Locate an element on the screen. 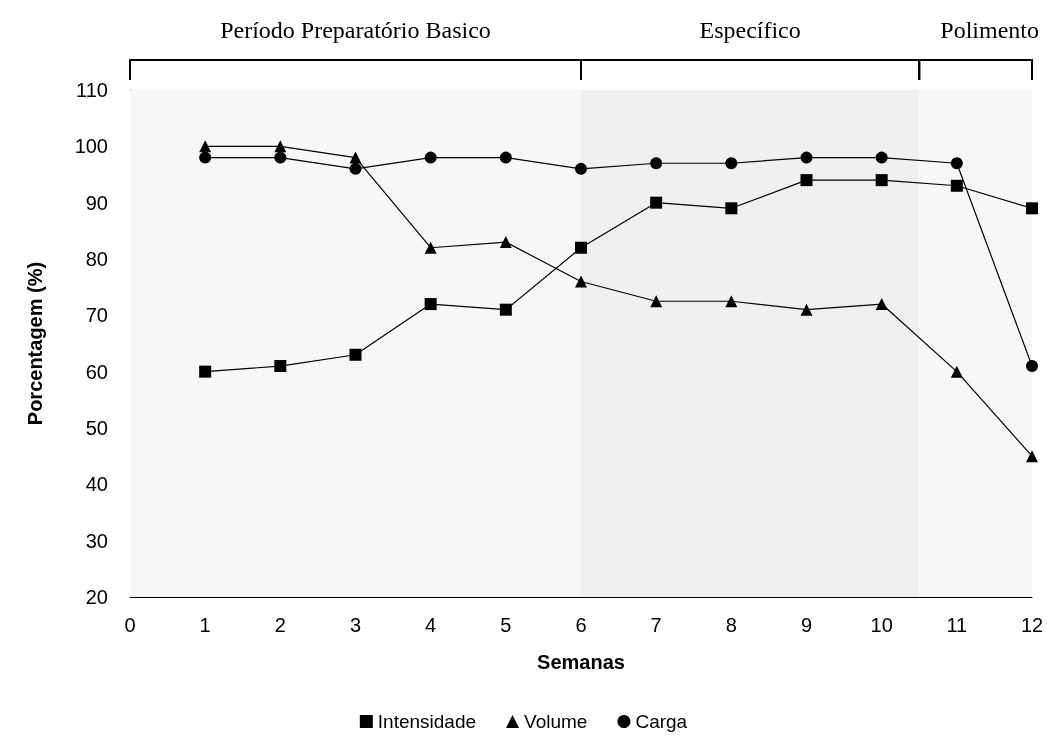  band-label: Polimento is located at coordinates (989, 30).